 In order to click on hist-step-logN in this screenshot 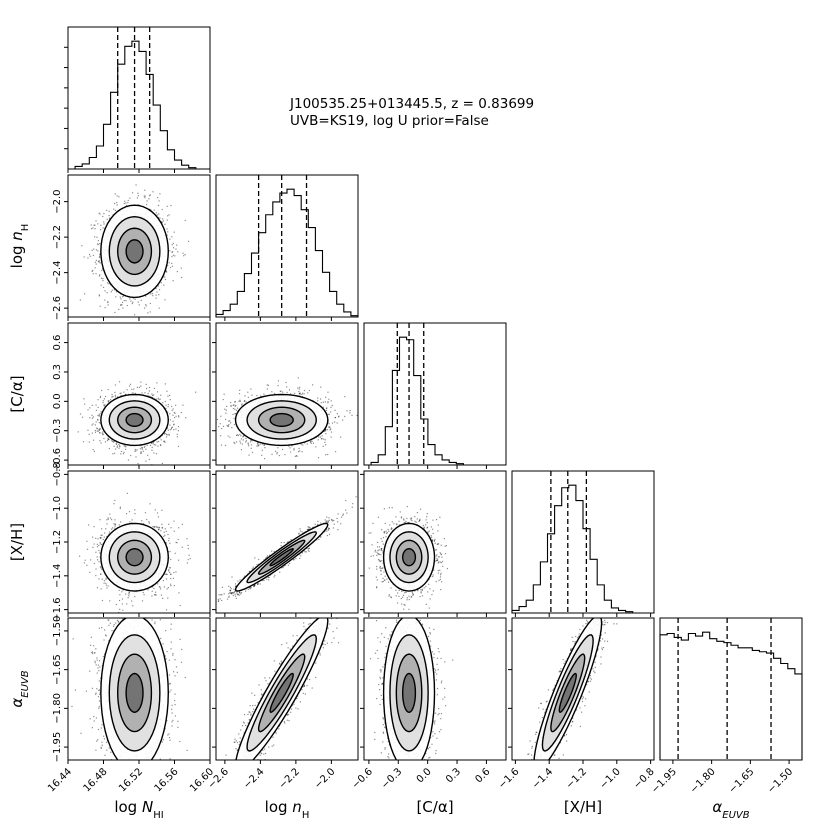, I will do `click(139, 105)`.